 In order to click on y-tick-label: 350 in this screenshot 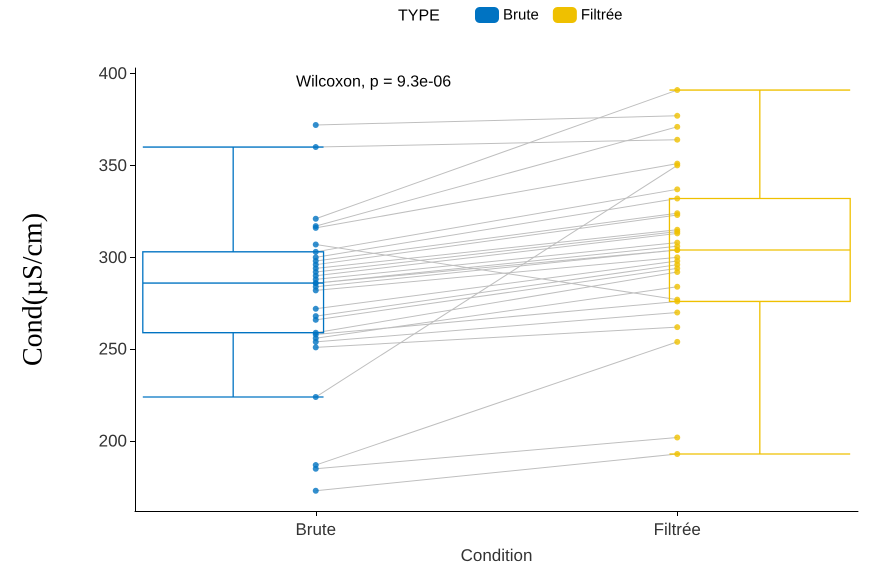, I will do `click(112, 165)`.